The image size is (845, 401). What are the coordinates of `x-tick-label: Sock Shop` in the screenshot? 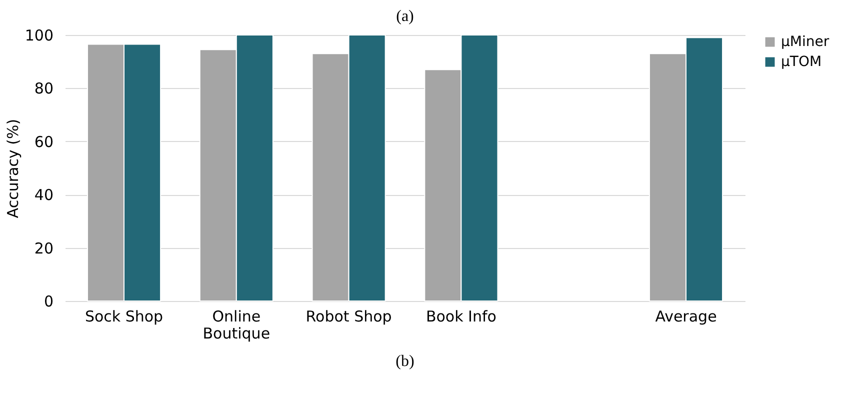 It's located at (124, 317).